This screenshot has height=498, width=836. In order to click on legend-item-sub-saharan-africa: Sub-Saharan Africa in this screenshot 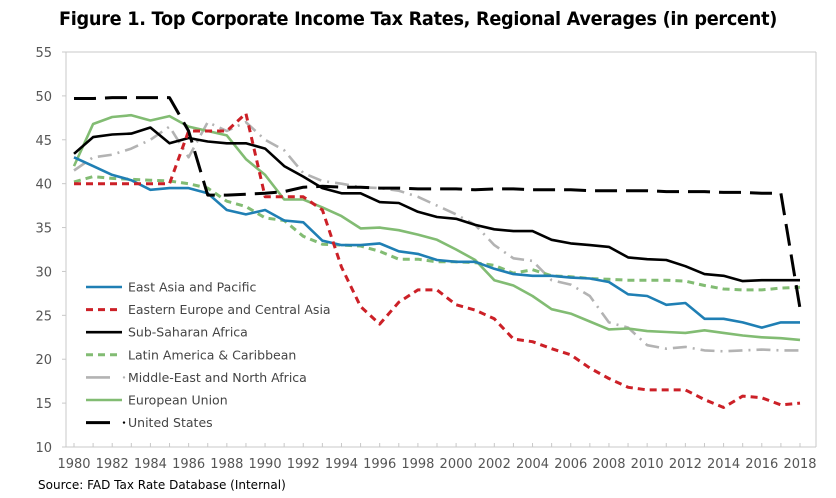, I will do `click(167, 332)`.